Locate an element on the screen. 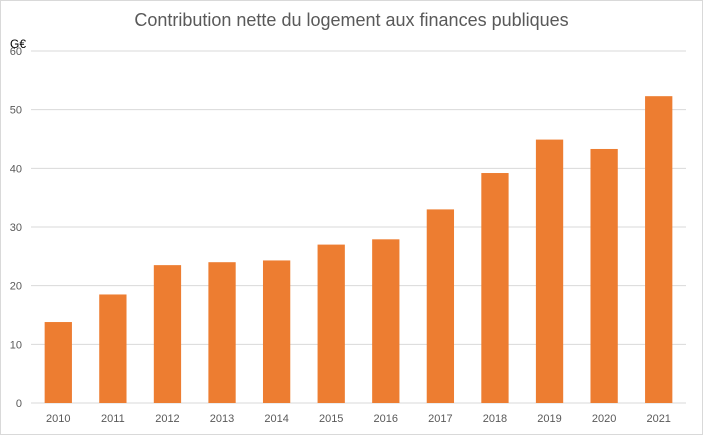 Image resolution: width=703 pixels, height=435 pixels. x-tick-label-2010: 2010 is located at coordinates (58, 419).